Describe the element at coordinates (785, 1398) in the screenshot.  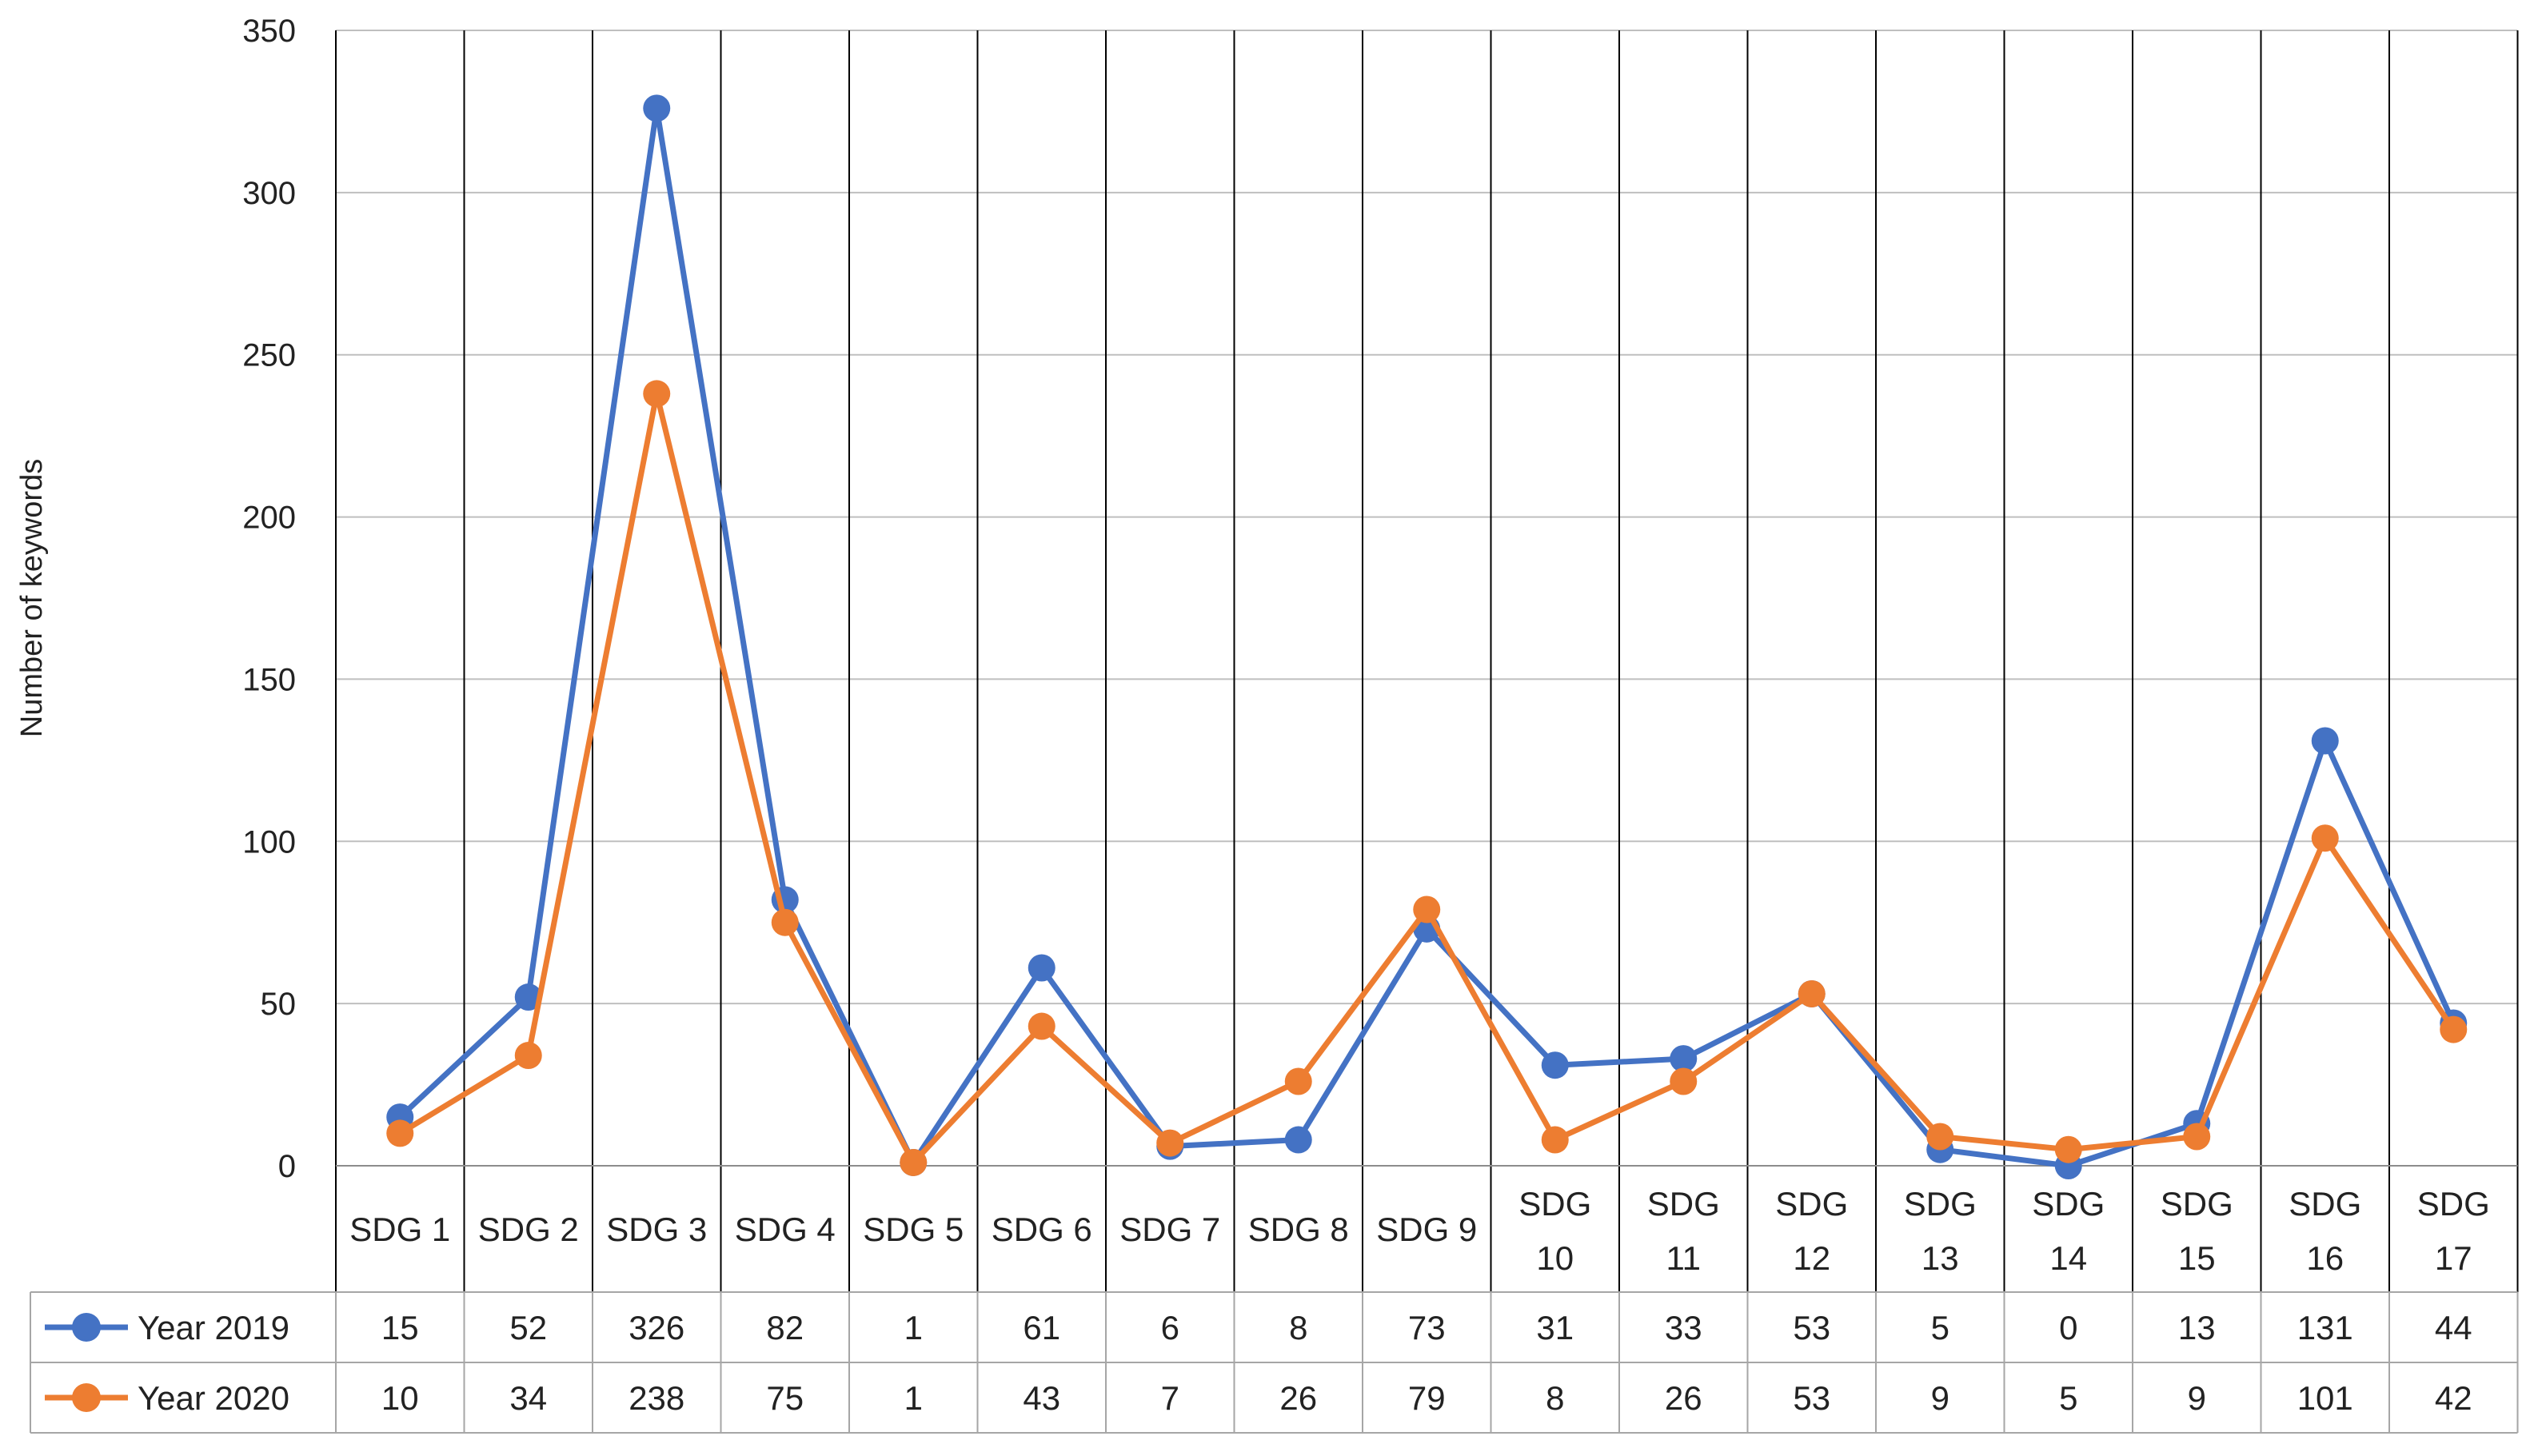
I see `table-cell-value: 75` at that location.